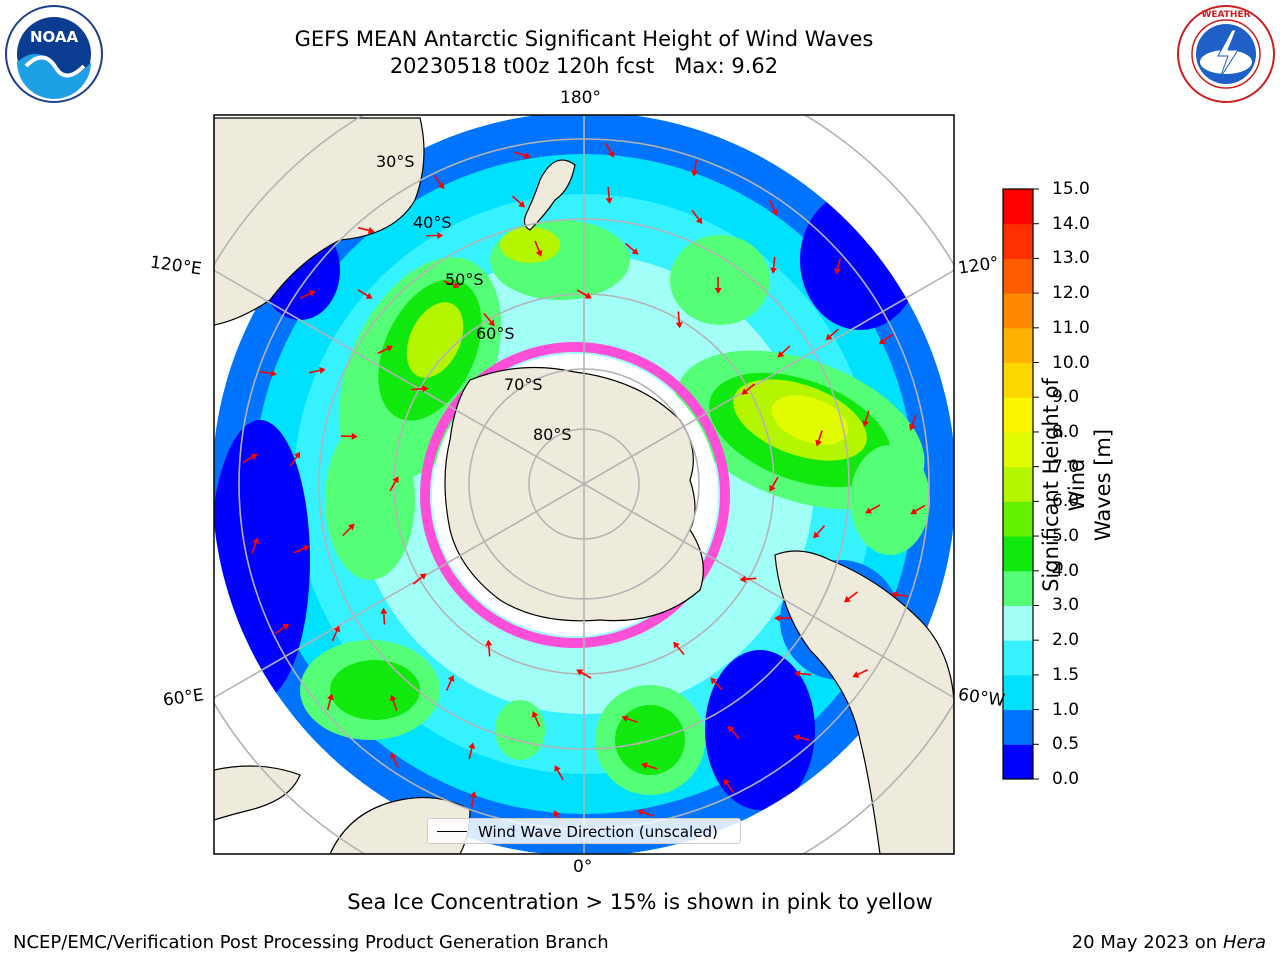 The width and height of the screenshot is (1280, 960). I want to click on colorbar-frame, so click(1018, 484).